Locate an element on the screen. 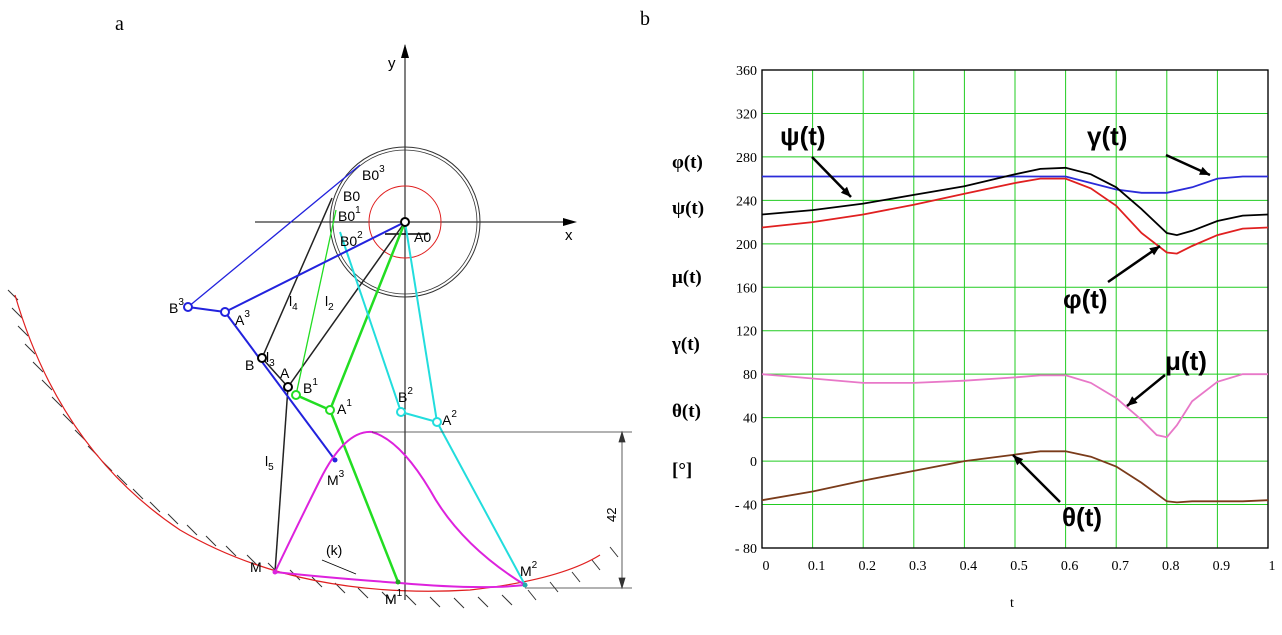 The width and height of the screenshot is (1282, 635). annotation-label: θ(t) is located at coordinates (1082, 517).